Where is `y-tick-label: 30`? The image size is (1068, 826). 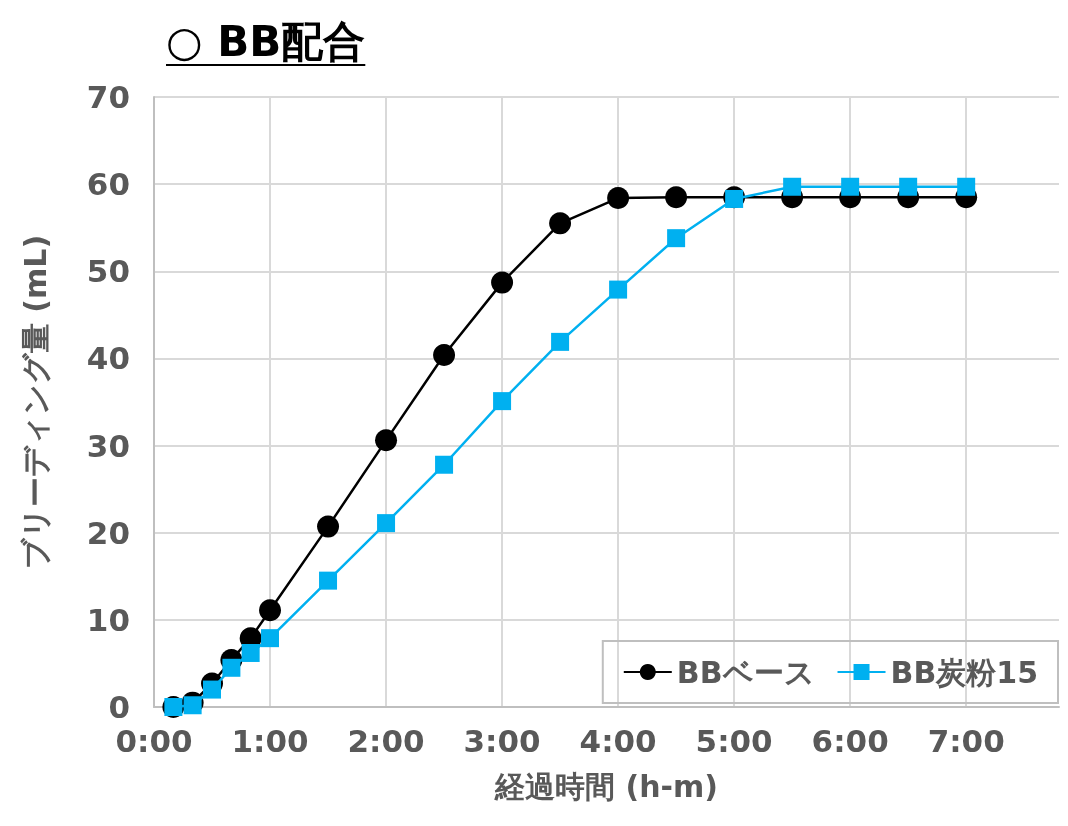 y-tick-label: 30 is located at coordinates (108, 445).